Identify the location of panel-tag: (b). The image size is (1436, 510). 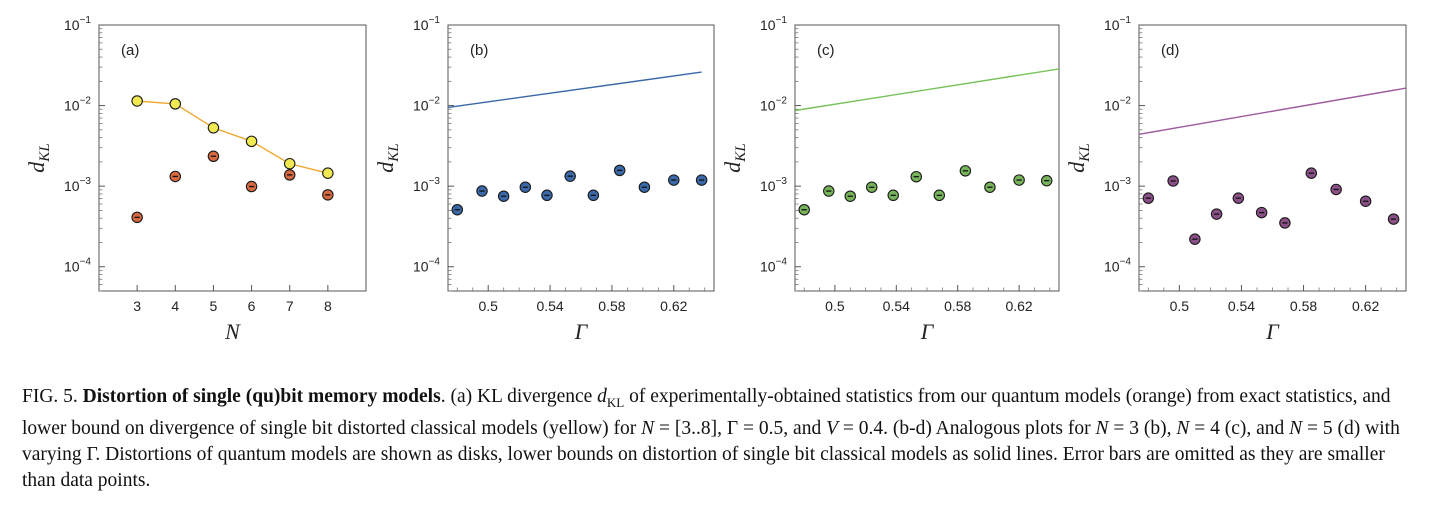
(479, 50).